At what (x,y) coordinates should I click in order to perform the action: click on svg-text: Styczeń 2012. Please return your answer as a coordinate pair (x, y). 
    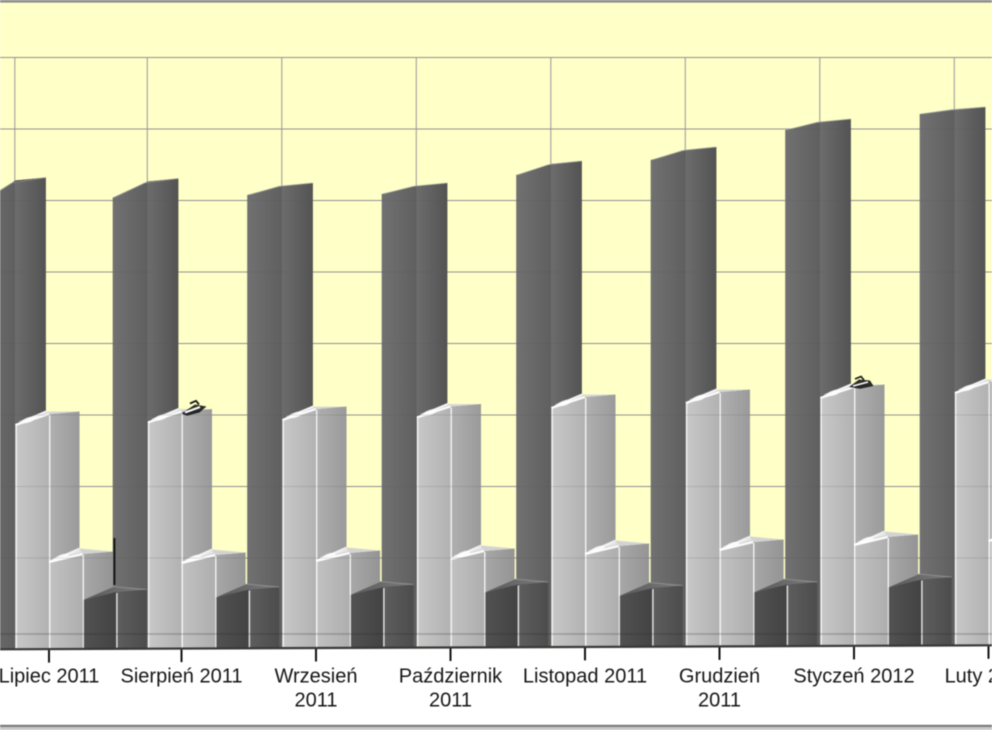
    Looking at the image, I should click on (853, 676).